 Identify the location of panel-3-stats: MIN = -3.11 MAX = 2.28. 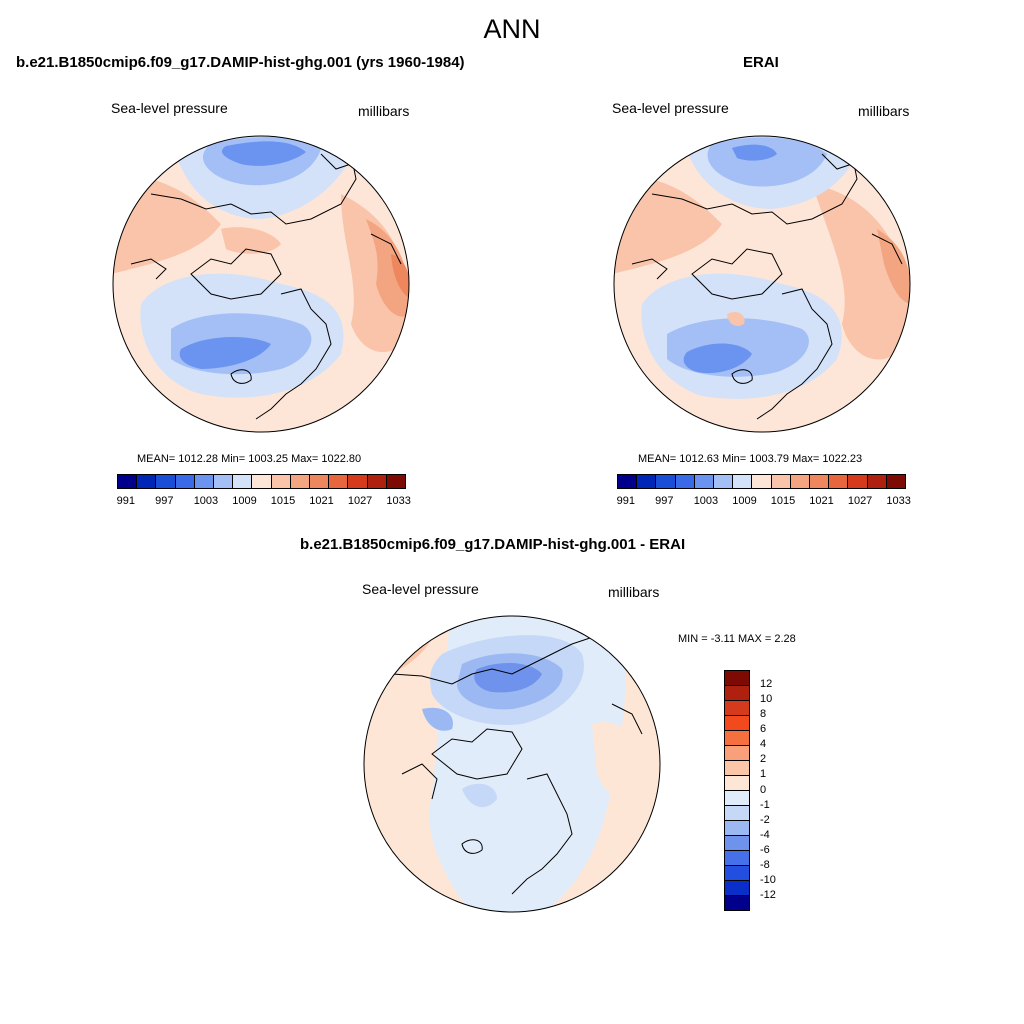
(737, 639).